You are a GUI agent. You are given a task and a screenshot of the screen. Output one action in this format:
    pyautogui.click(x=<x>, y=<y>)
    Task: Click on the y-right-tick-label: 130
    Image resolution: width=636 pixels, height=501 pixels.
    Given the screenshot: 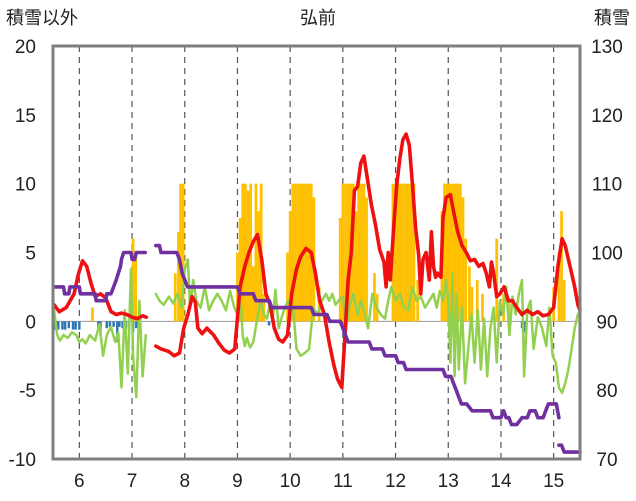 What is the action you would take?
    pyautogui.click(x=607, y=47)
    